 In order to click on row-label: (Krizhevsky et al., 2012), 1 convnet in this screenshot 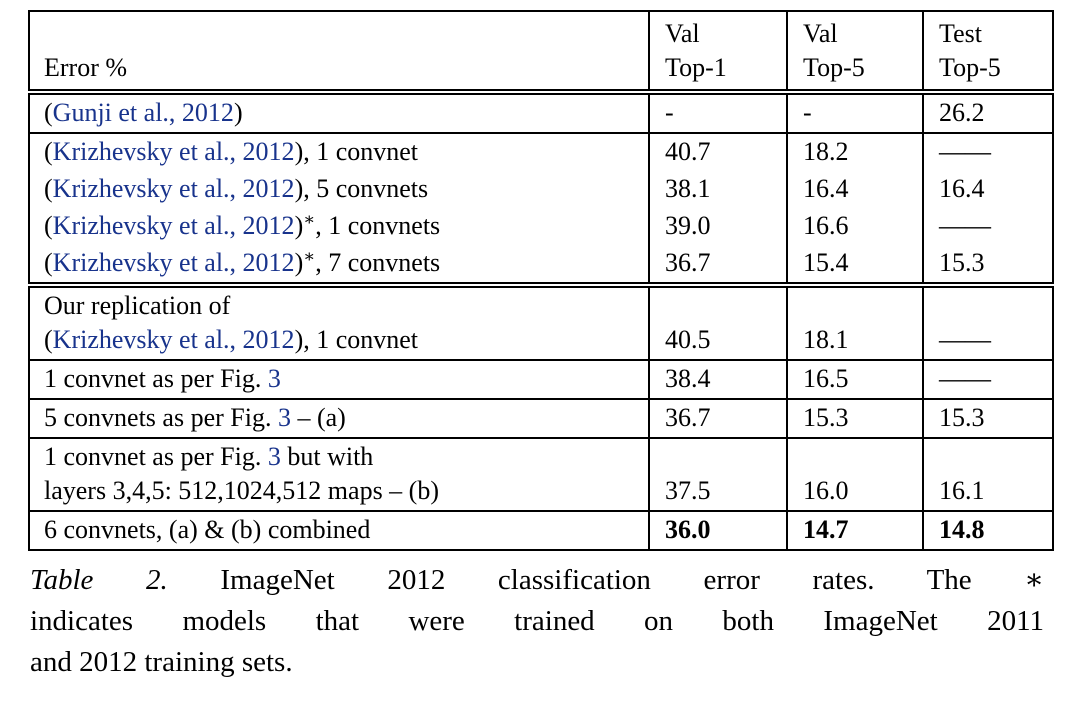, I will do `click(339, 152)`.